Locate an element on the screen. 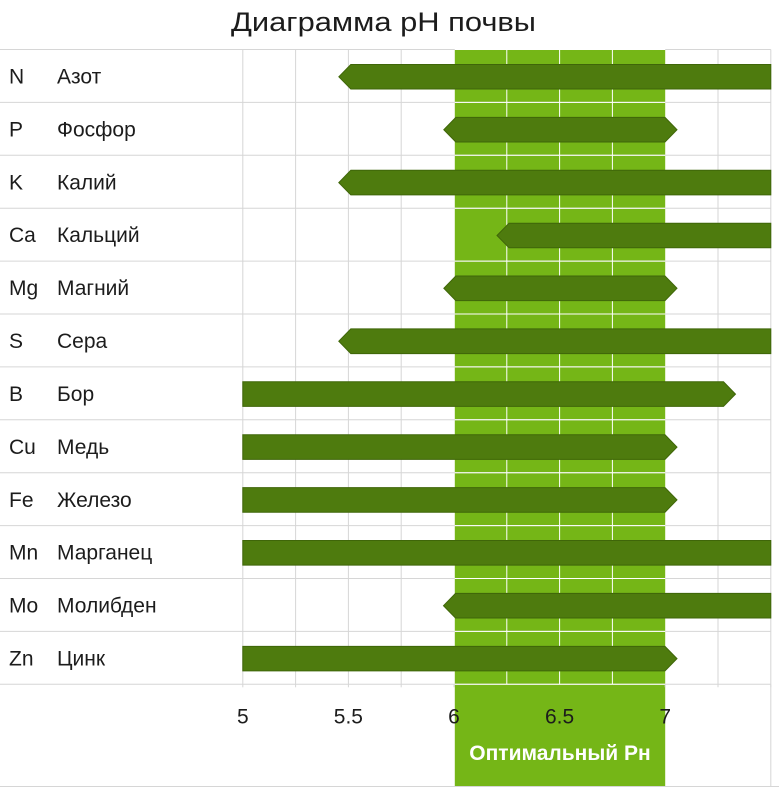 This screenshot has height=799, width=779. svg-text: Mo is located at coordinates (23, 606).